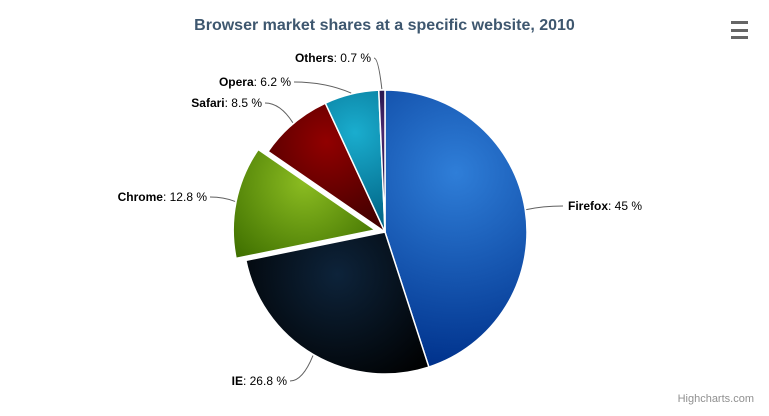 The width and height of the screenshot is (769, 416). I want to click on label-connector-firefox, so click(545, 208).